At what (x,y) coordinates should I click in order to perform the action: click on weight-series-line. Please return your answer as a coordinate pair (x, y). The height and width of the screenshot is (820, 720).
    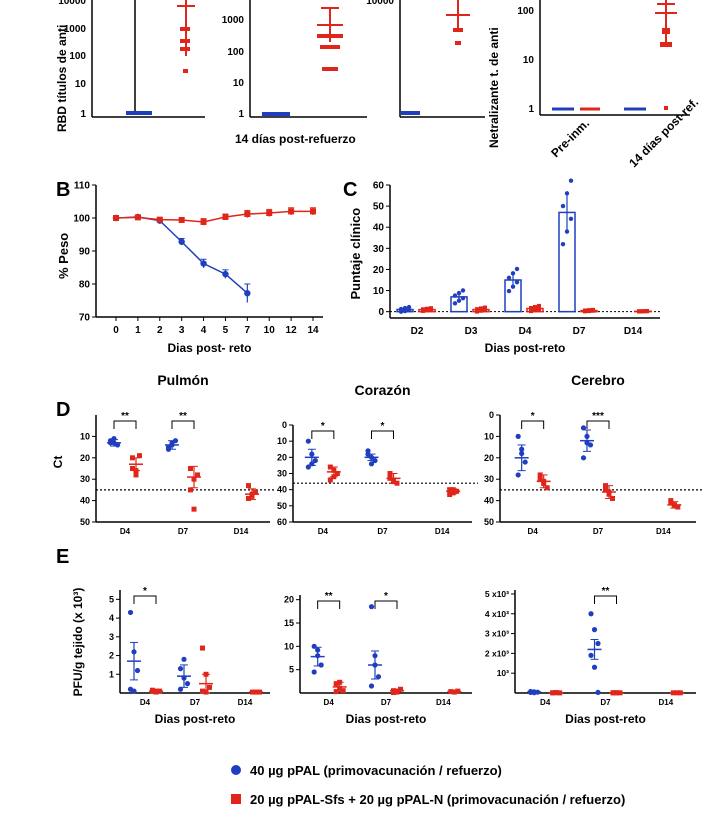
    Looking at the image, I should click on (214, 216).